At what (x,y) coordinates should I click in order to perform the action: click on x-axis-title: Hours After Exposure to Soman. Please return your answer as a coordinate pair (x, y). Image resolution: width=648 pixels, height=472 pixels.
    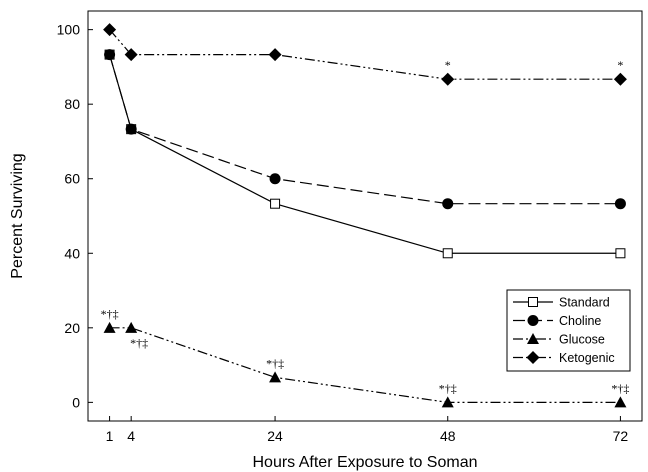
    Looking at the image, I should click on (365, 462).